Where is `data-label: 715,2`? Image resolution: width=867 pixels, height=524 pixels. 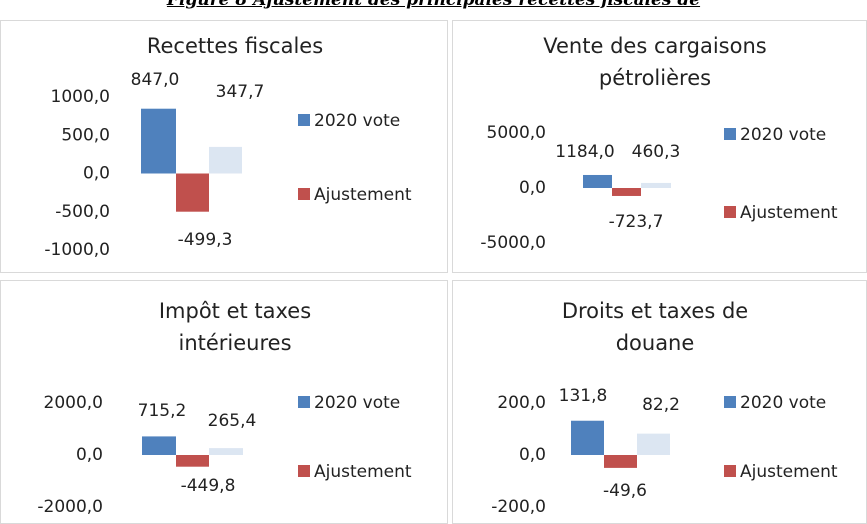 data-label: 715,2 is located at coordinates (162, 411).